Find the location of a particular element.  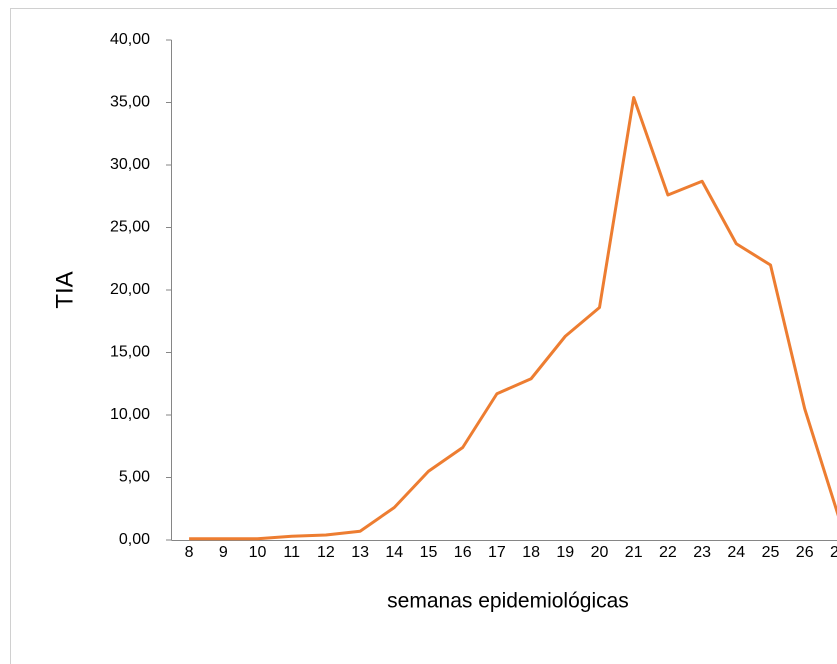

x-tick-label: 27 is located at coordinates (833, 552).